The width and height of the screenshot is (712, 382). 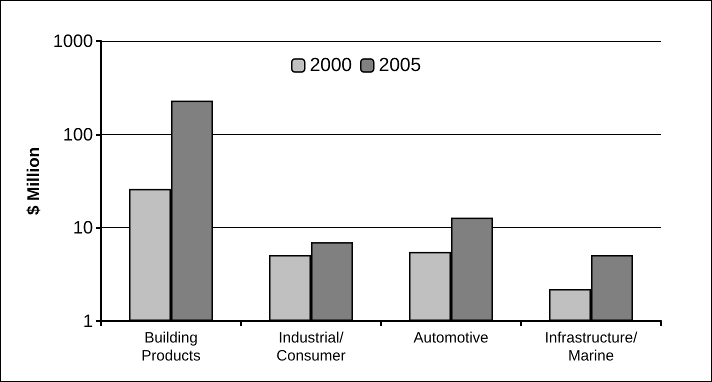 What do you see at coordinates (87, 321) in the screenshot?
I see `y-tick-label: 1` at bounding box center [87, 321].